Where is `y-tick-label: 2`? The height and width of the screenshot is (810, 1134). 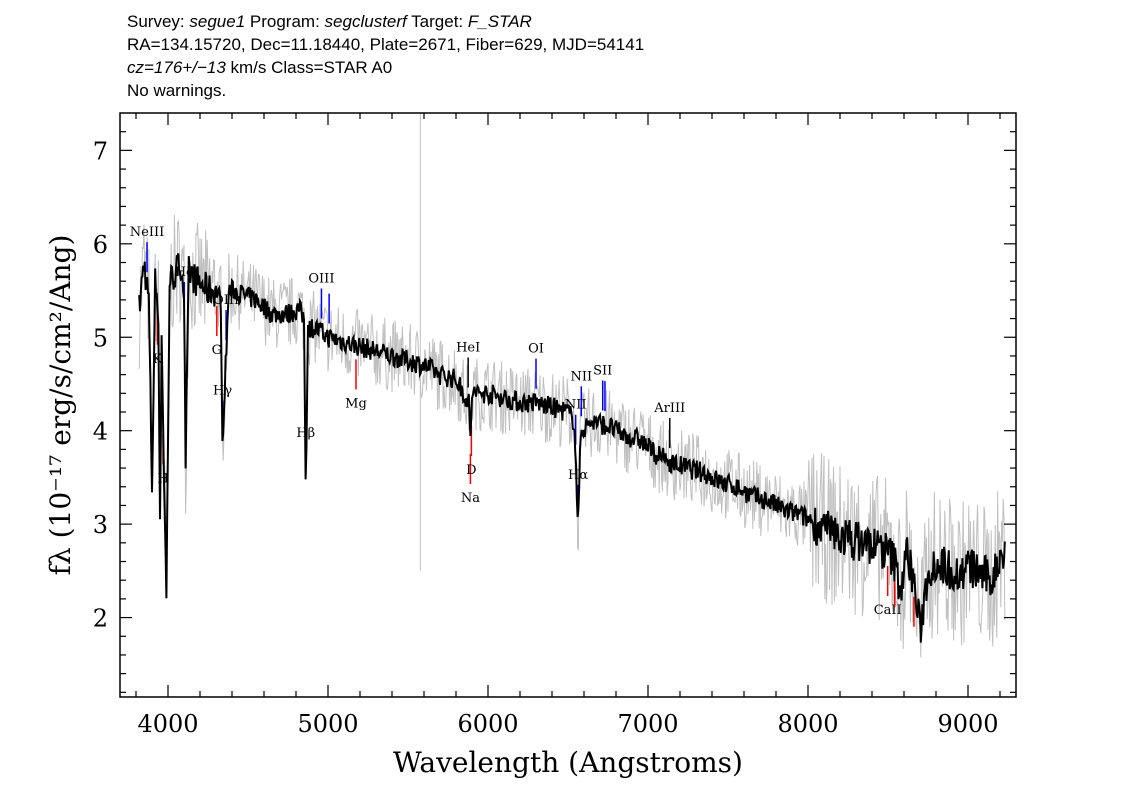 y-tick-label: 2 is located at coordinates (100, 619).